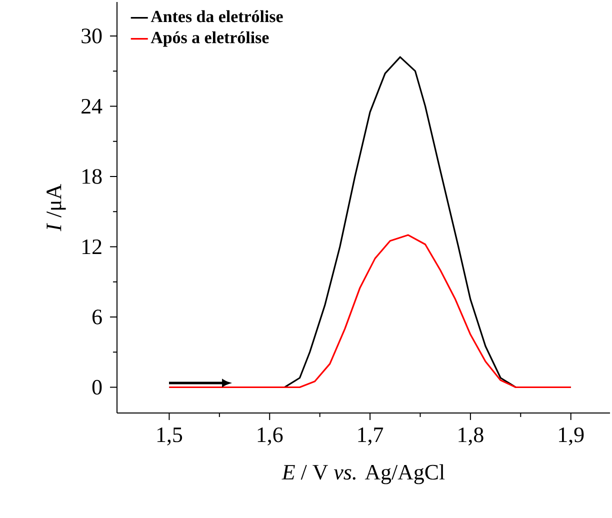 The image size is (612, 518). Describe the element at coordinates (471, 436) in the screenshot. I see `x-tick-label: 1,8` at that location.